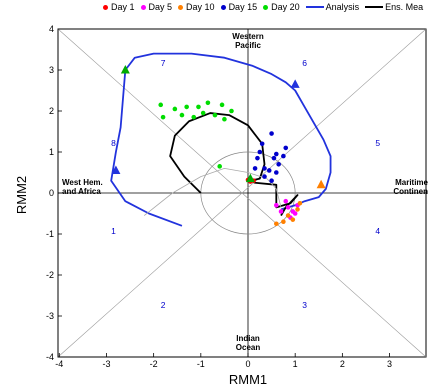 This screenshot has width=428, height=387. What do you see at coordinates (21, 195) in the screenshot?
I see `y-axis-title: RMM2` at bounding box center [21, 195].